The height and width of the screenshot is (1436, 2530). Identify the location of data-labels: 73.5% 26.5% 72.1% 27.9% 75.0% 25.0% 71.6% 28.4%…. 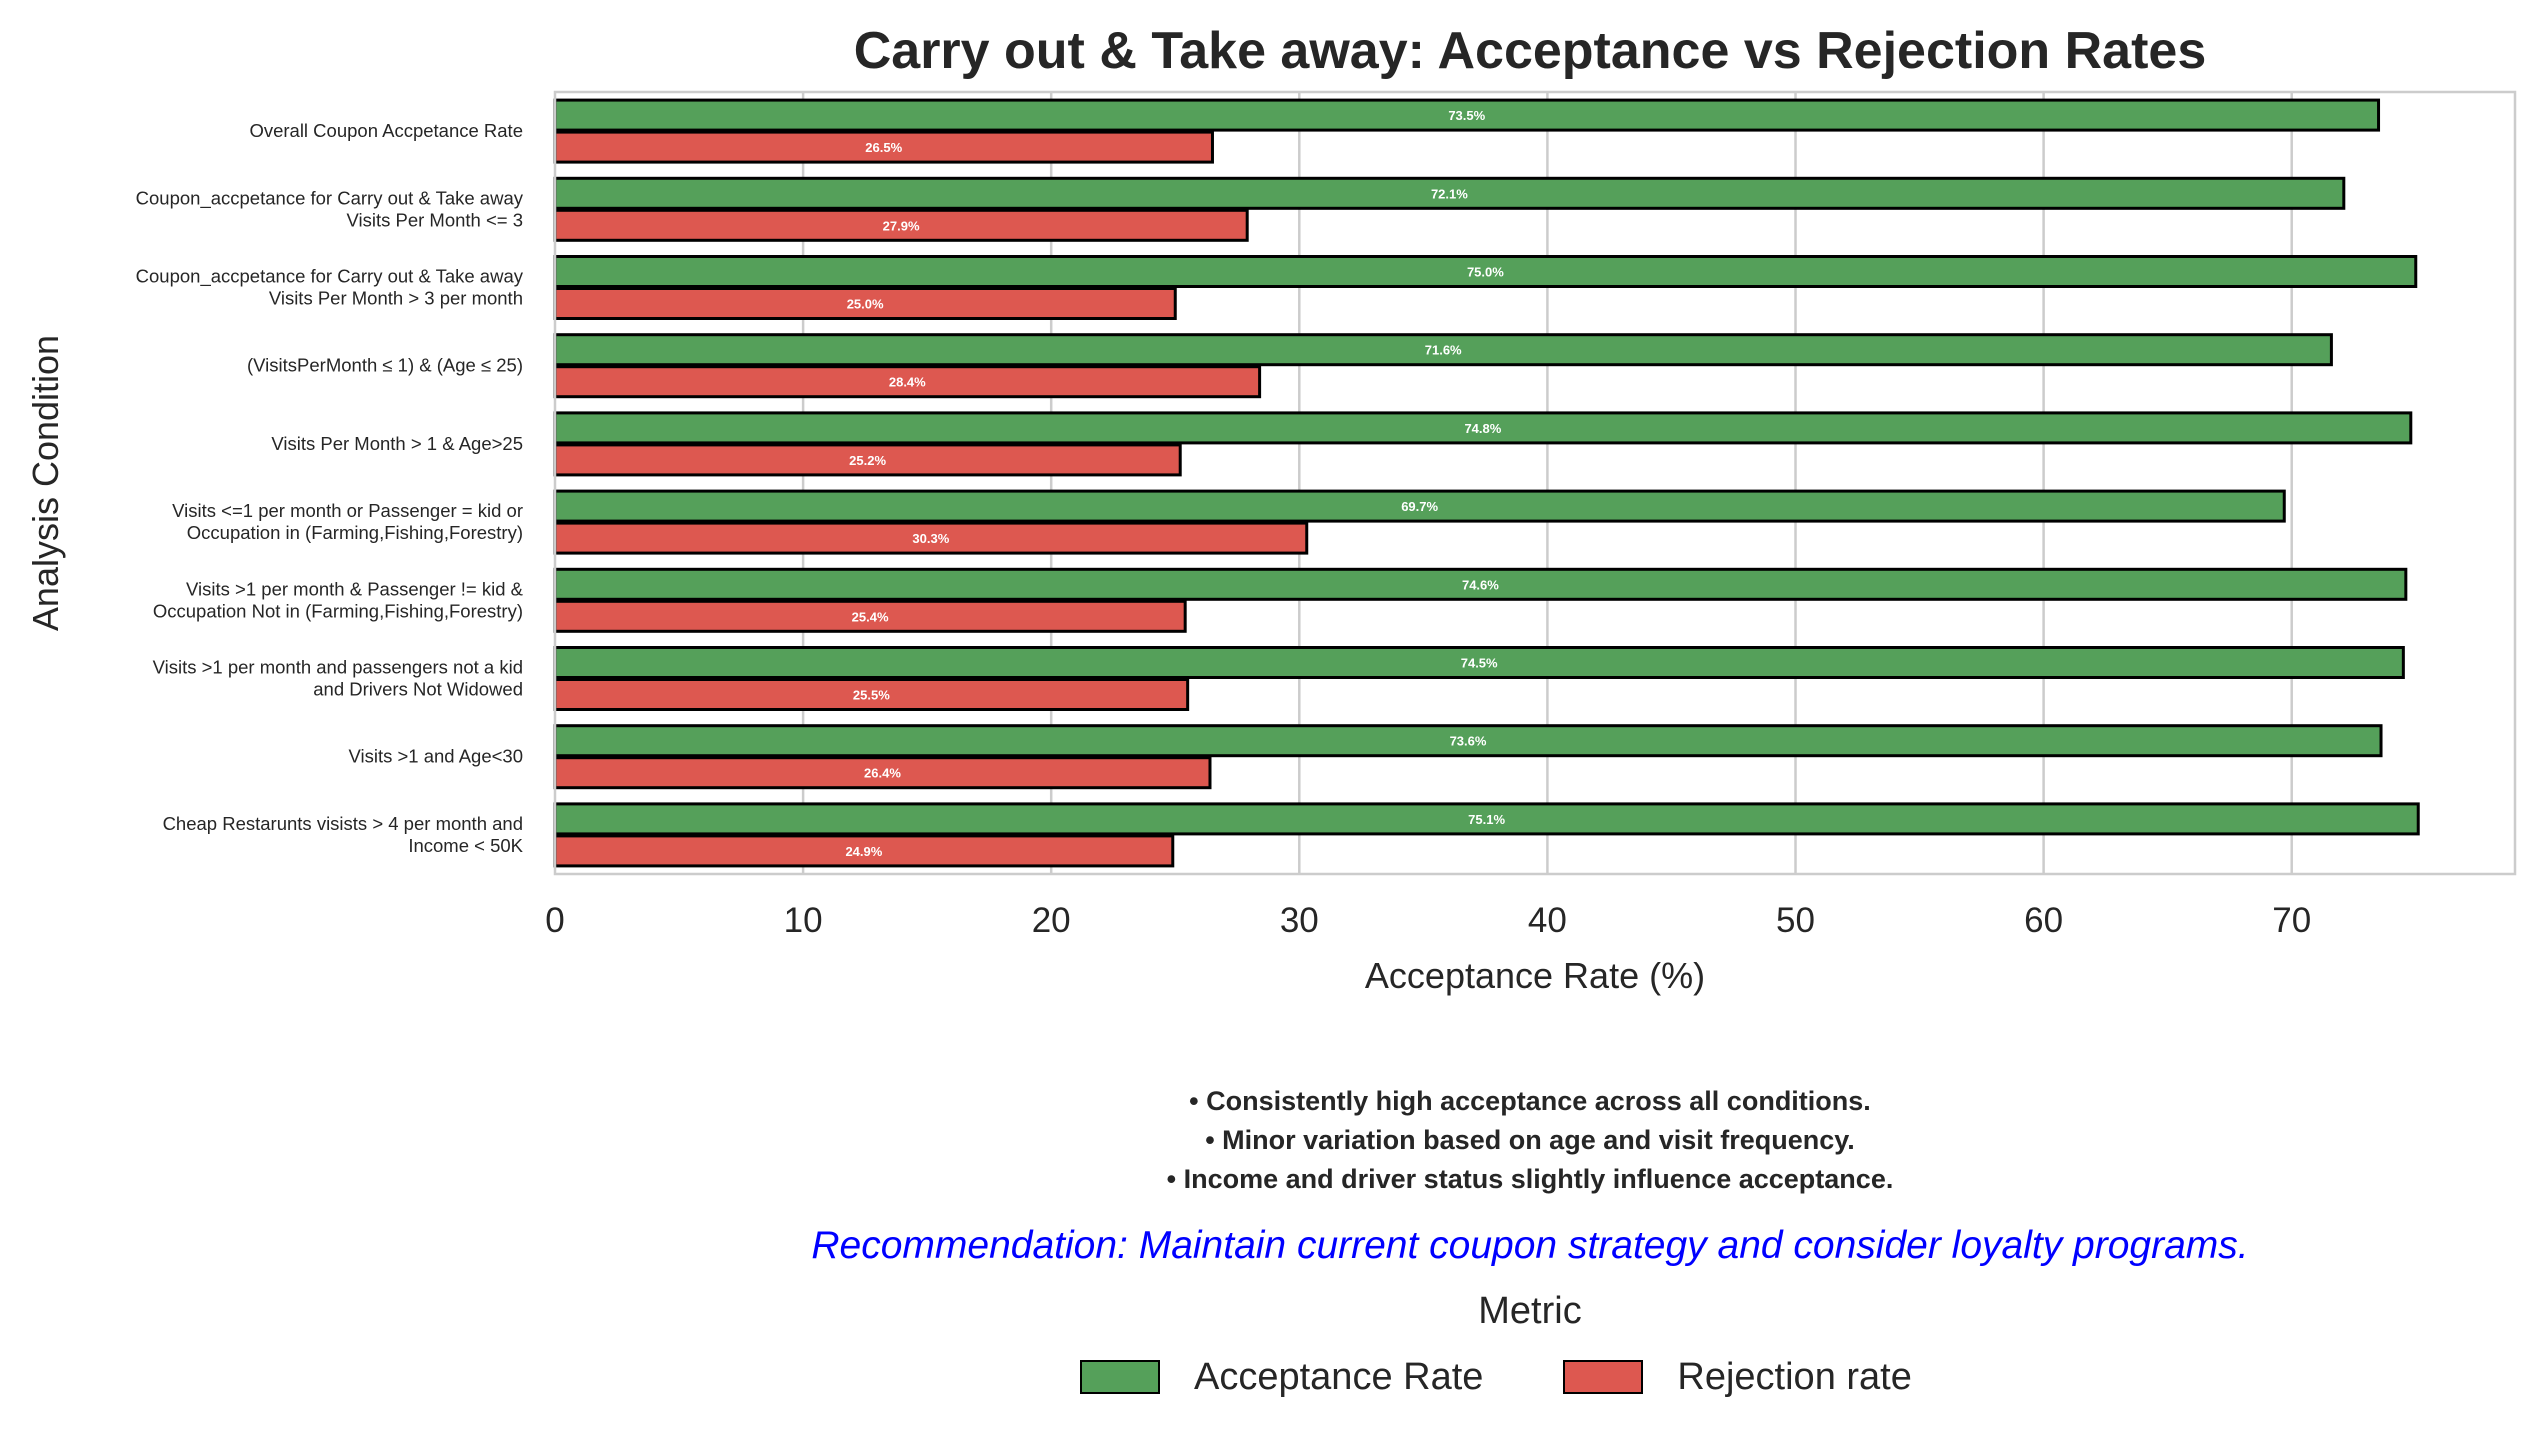
(1175, 483).